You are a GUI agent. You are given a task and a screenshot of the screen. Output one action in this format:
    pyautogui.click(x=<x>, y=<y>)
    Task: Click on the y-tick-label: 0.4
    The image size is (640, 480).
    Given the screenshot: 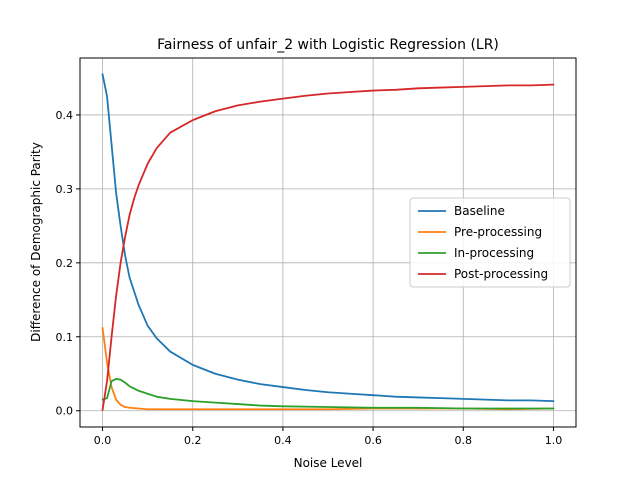 What is the action you would take?
    pyautogui.click(x=65, y=115)
    